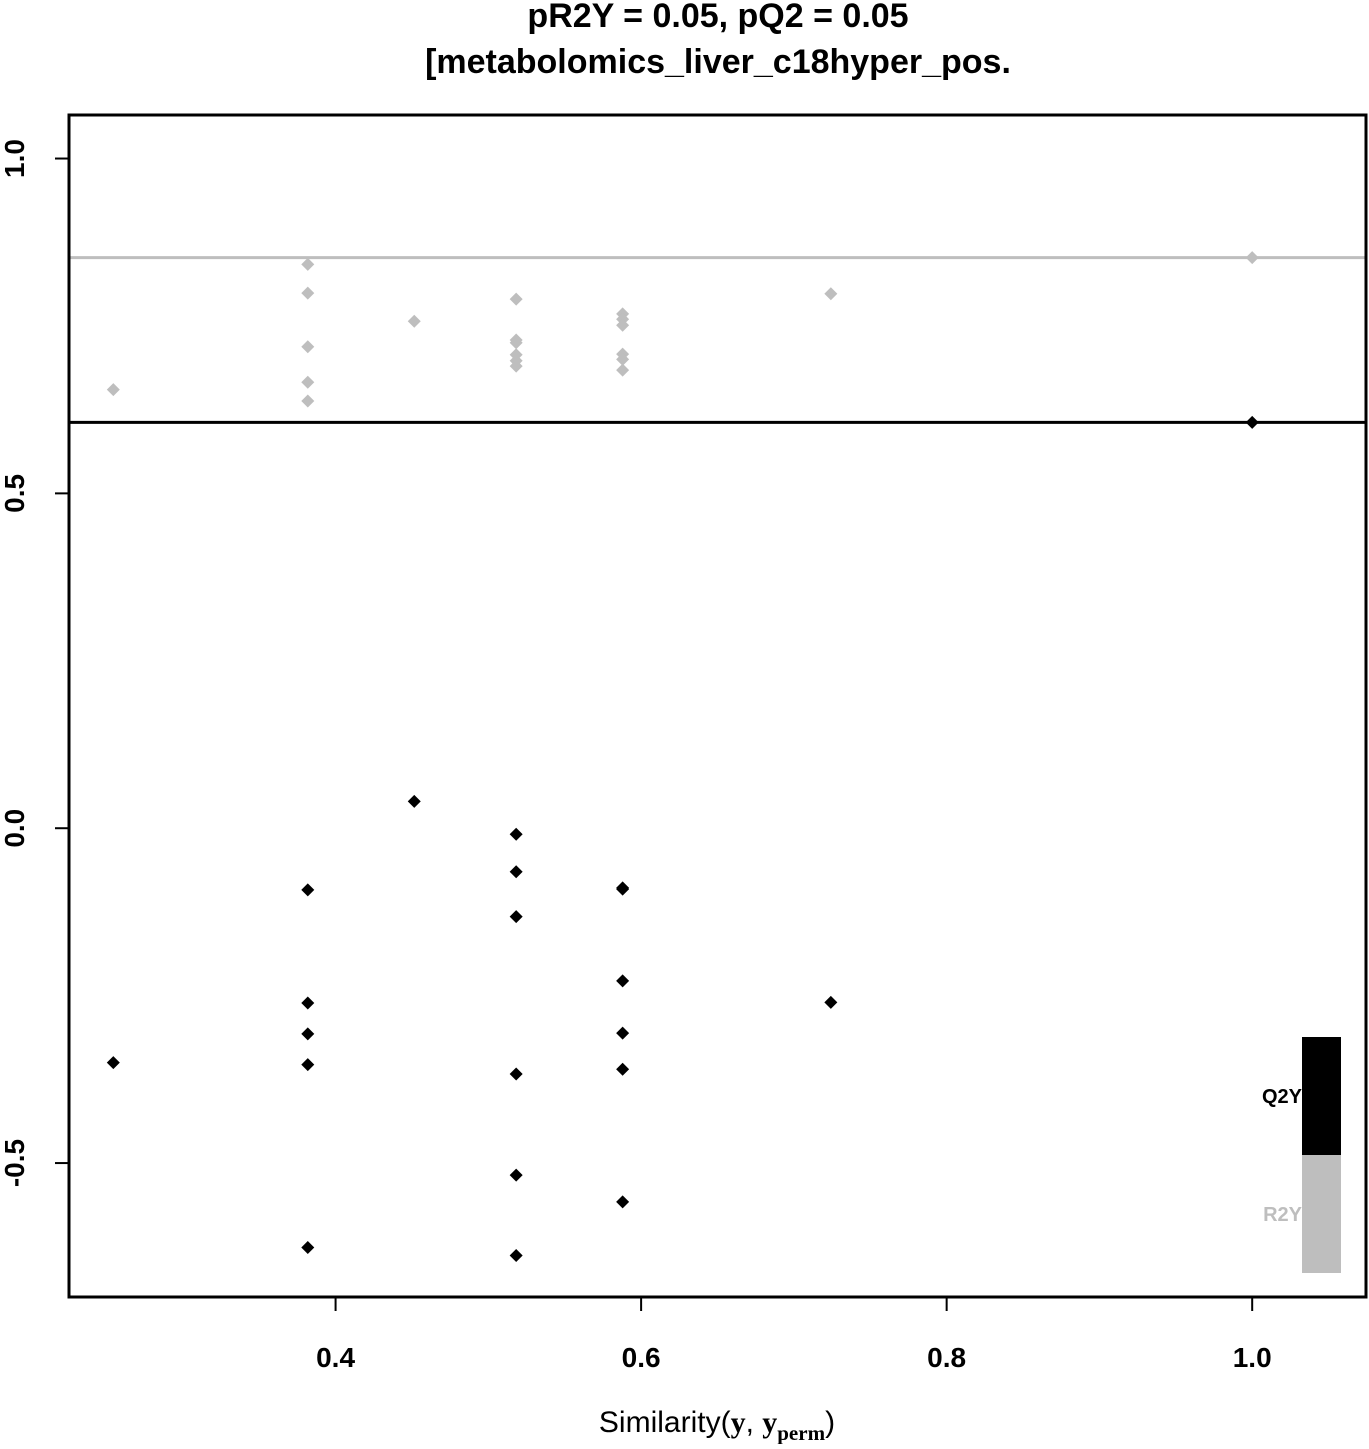 This screenshot has height=1449, width=1369. I want to click on y-tick-label: -0.5, so click(15, 1163).